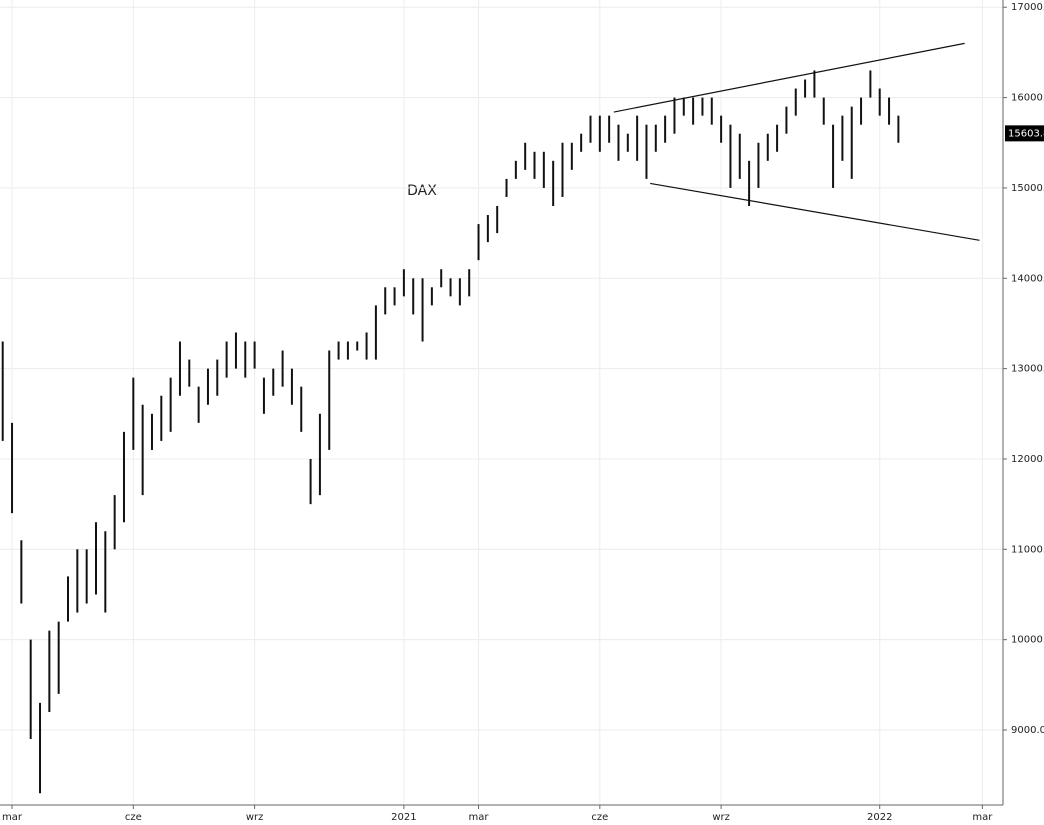  Describe the element at coordinates (1027, 369) in the screenshot. I see `y-tick-label: 13000.` at that location.